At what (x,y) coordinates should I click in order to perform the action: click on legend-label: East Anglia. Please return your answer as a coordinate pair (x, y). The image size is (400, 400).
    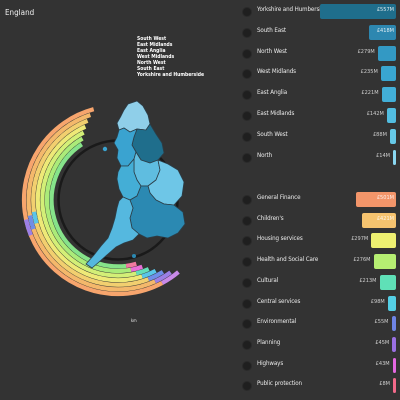
    Looking at the image, I should click on (151, 51).